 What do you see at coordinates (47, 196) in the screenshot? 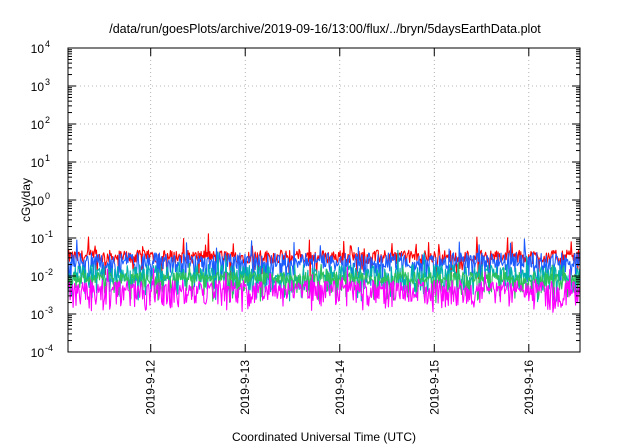
I see `y-tick-exponent: 0` at bounding box center [47, 196].